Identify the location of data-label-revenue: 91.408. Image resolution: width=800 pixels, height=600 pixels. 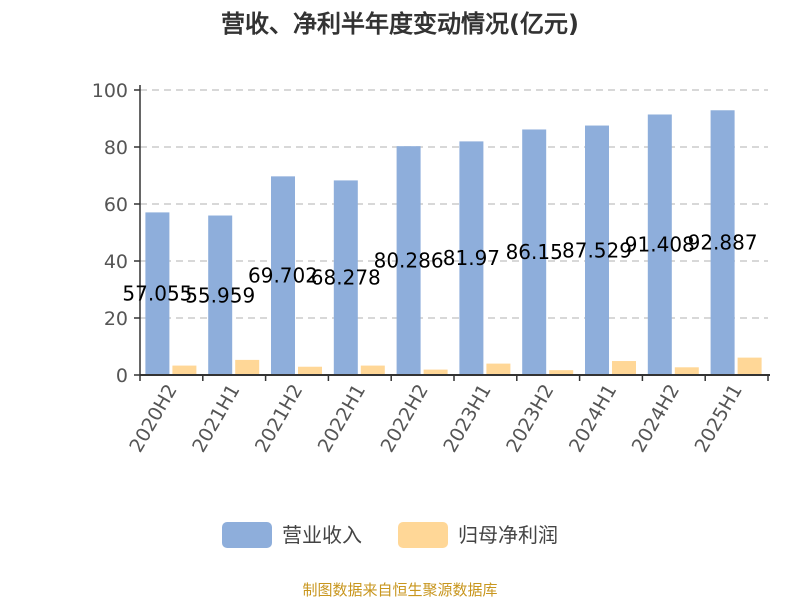
(660, 245).